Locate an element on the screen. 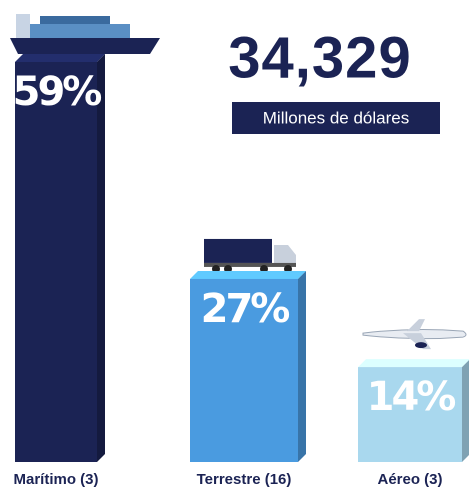 The image size is (469, 493). subtitle-box is located at coordinates (336, 118).